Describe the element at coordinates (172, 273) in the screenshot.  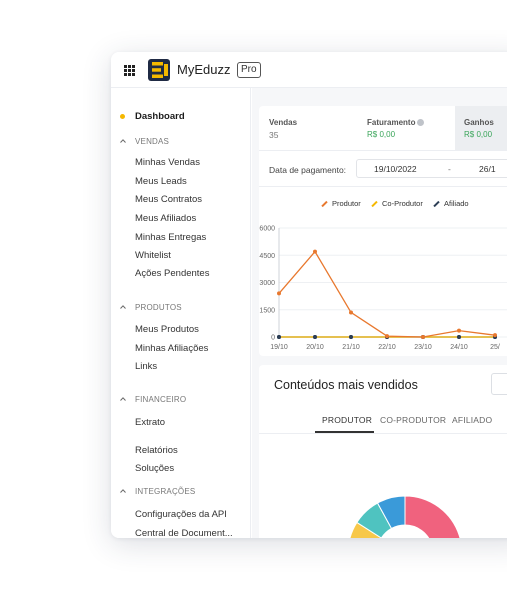
I see `sidebar-item-acoes-pendentes: Ações Pendentes` at that location.